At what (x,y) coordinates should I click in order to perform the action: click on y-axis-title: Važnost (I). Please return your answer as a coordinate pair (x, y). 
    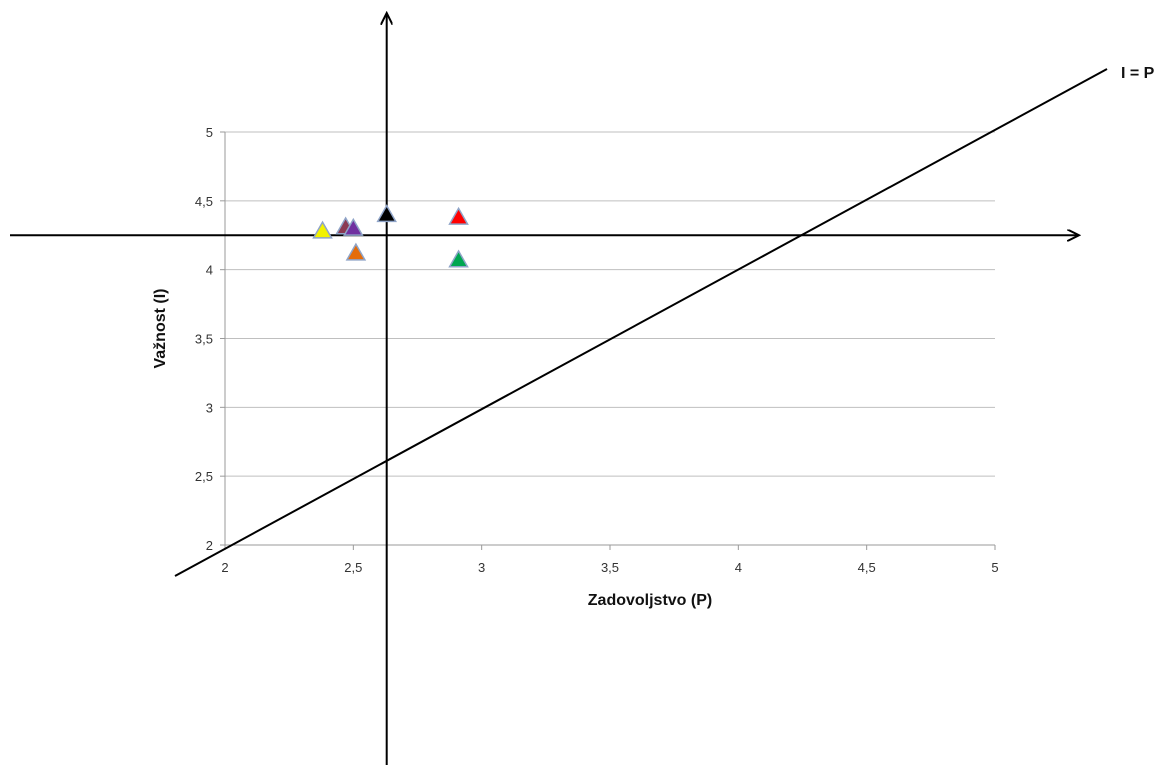
    Looking at the image, I should click on (160, 328).